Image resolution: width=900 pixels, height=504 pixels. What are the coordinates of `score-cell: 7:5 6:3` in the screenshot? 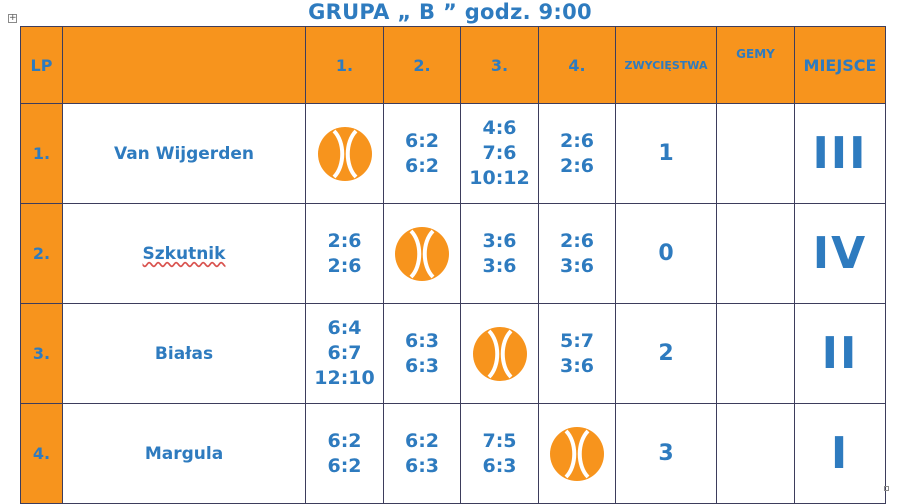 It's located at (499, 453).